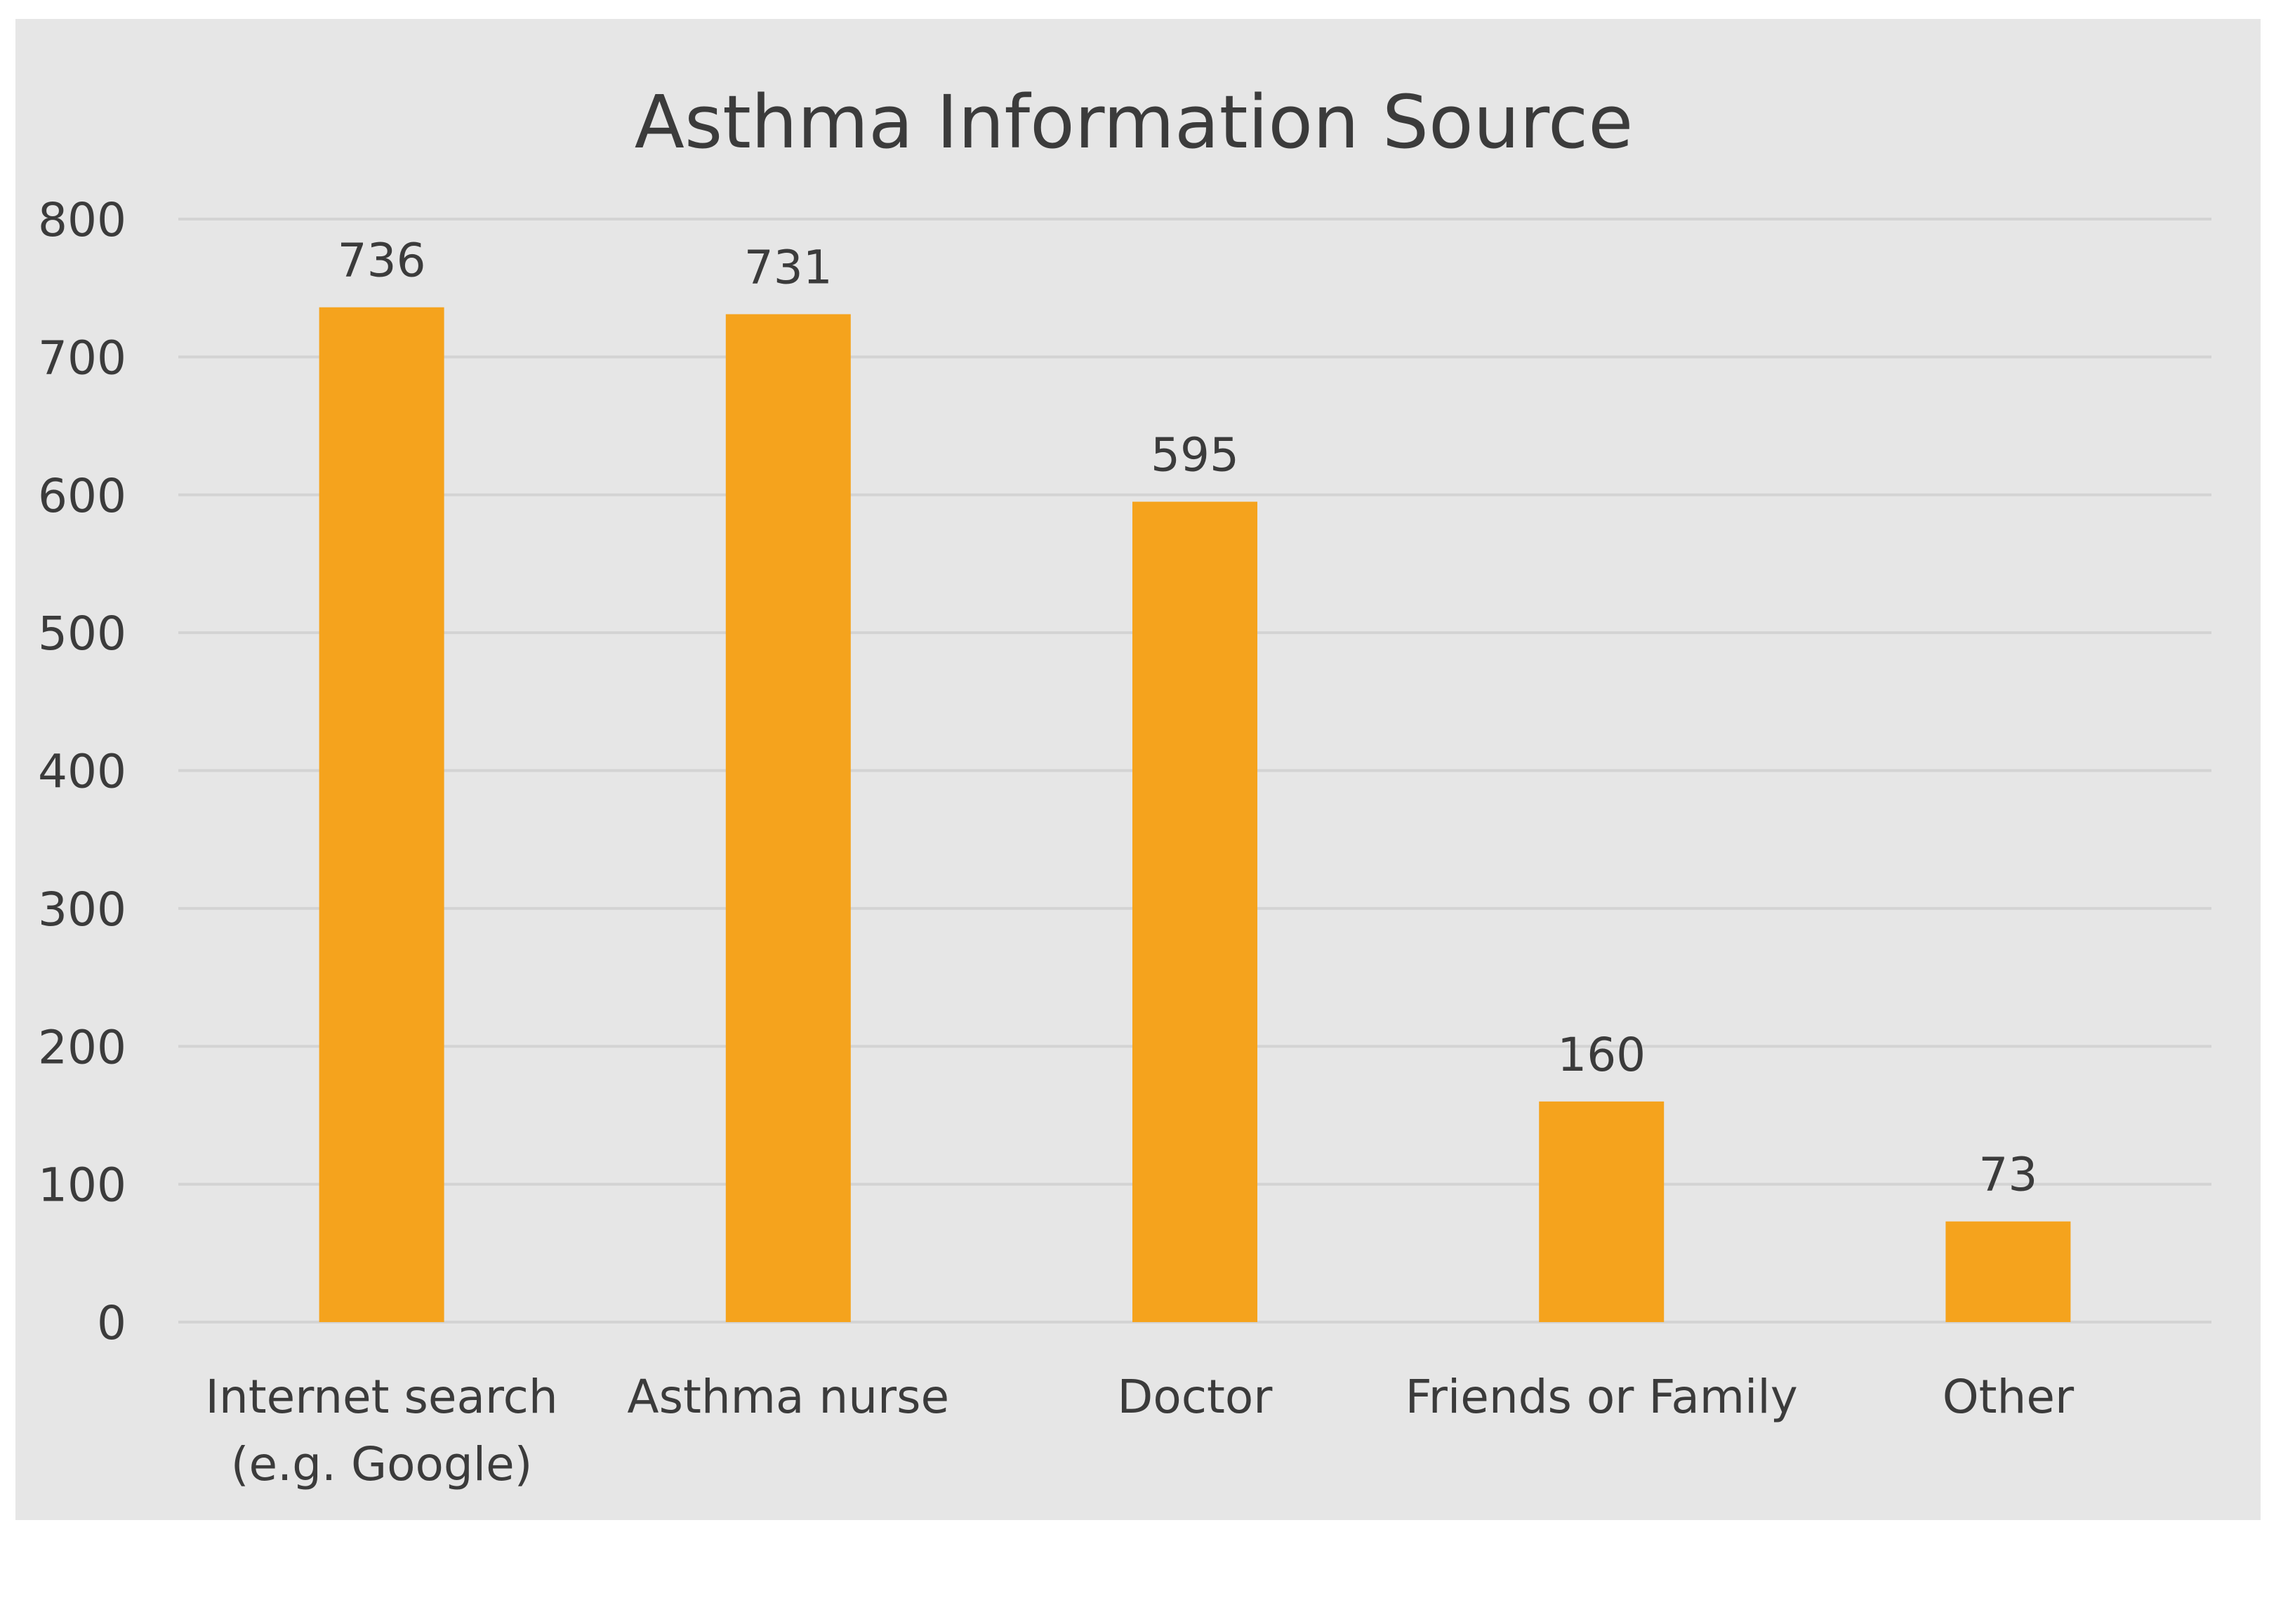 The width and height of the screenshot is (2269, 1624). Describe the element at coordinates (111, 1323) in the screenshot. I see `y-tick-label: 0` at that location.